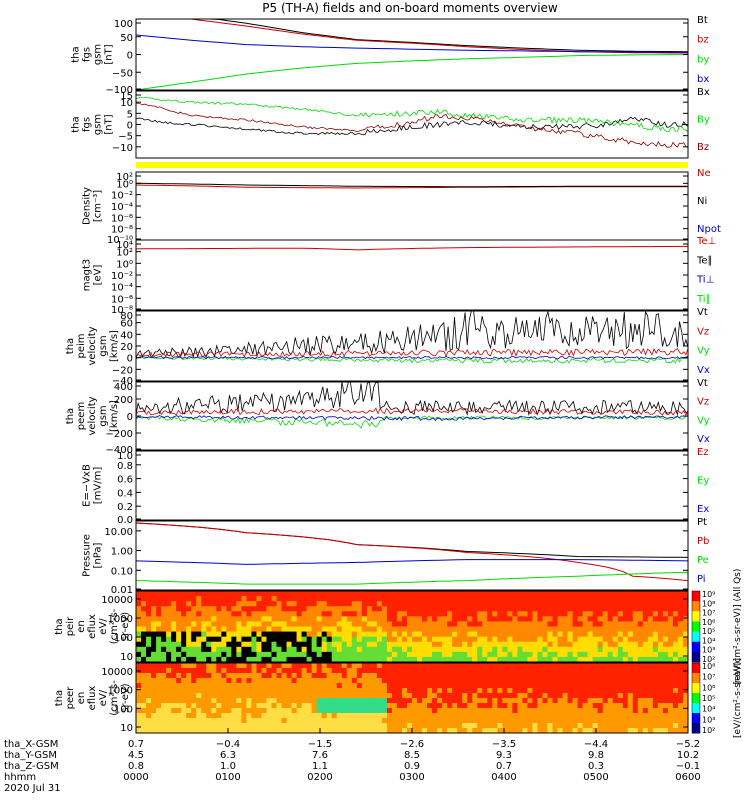  I want to click on x-tick-label: 0.7, so click(504, 766).